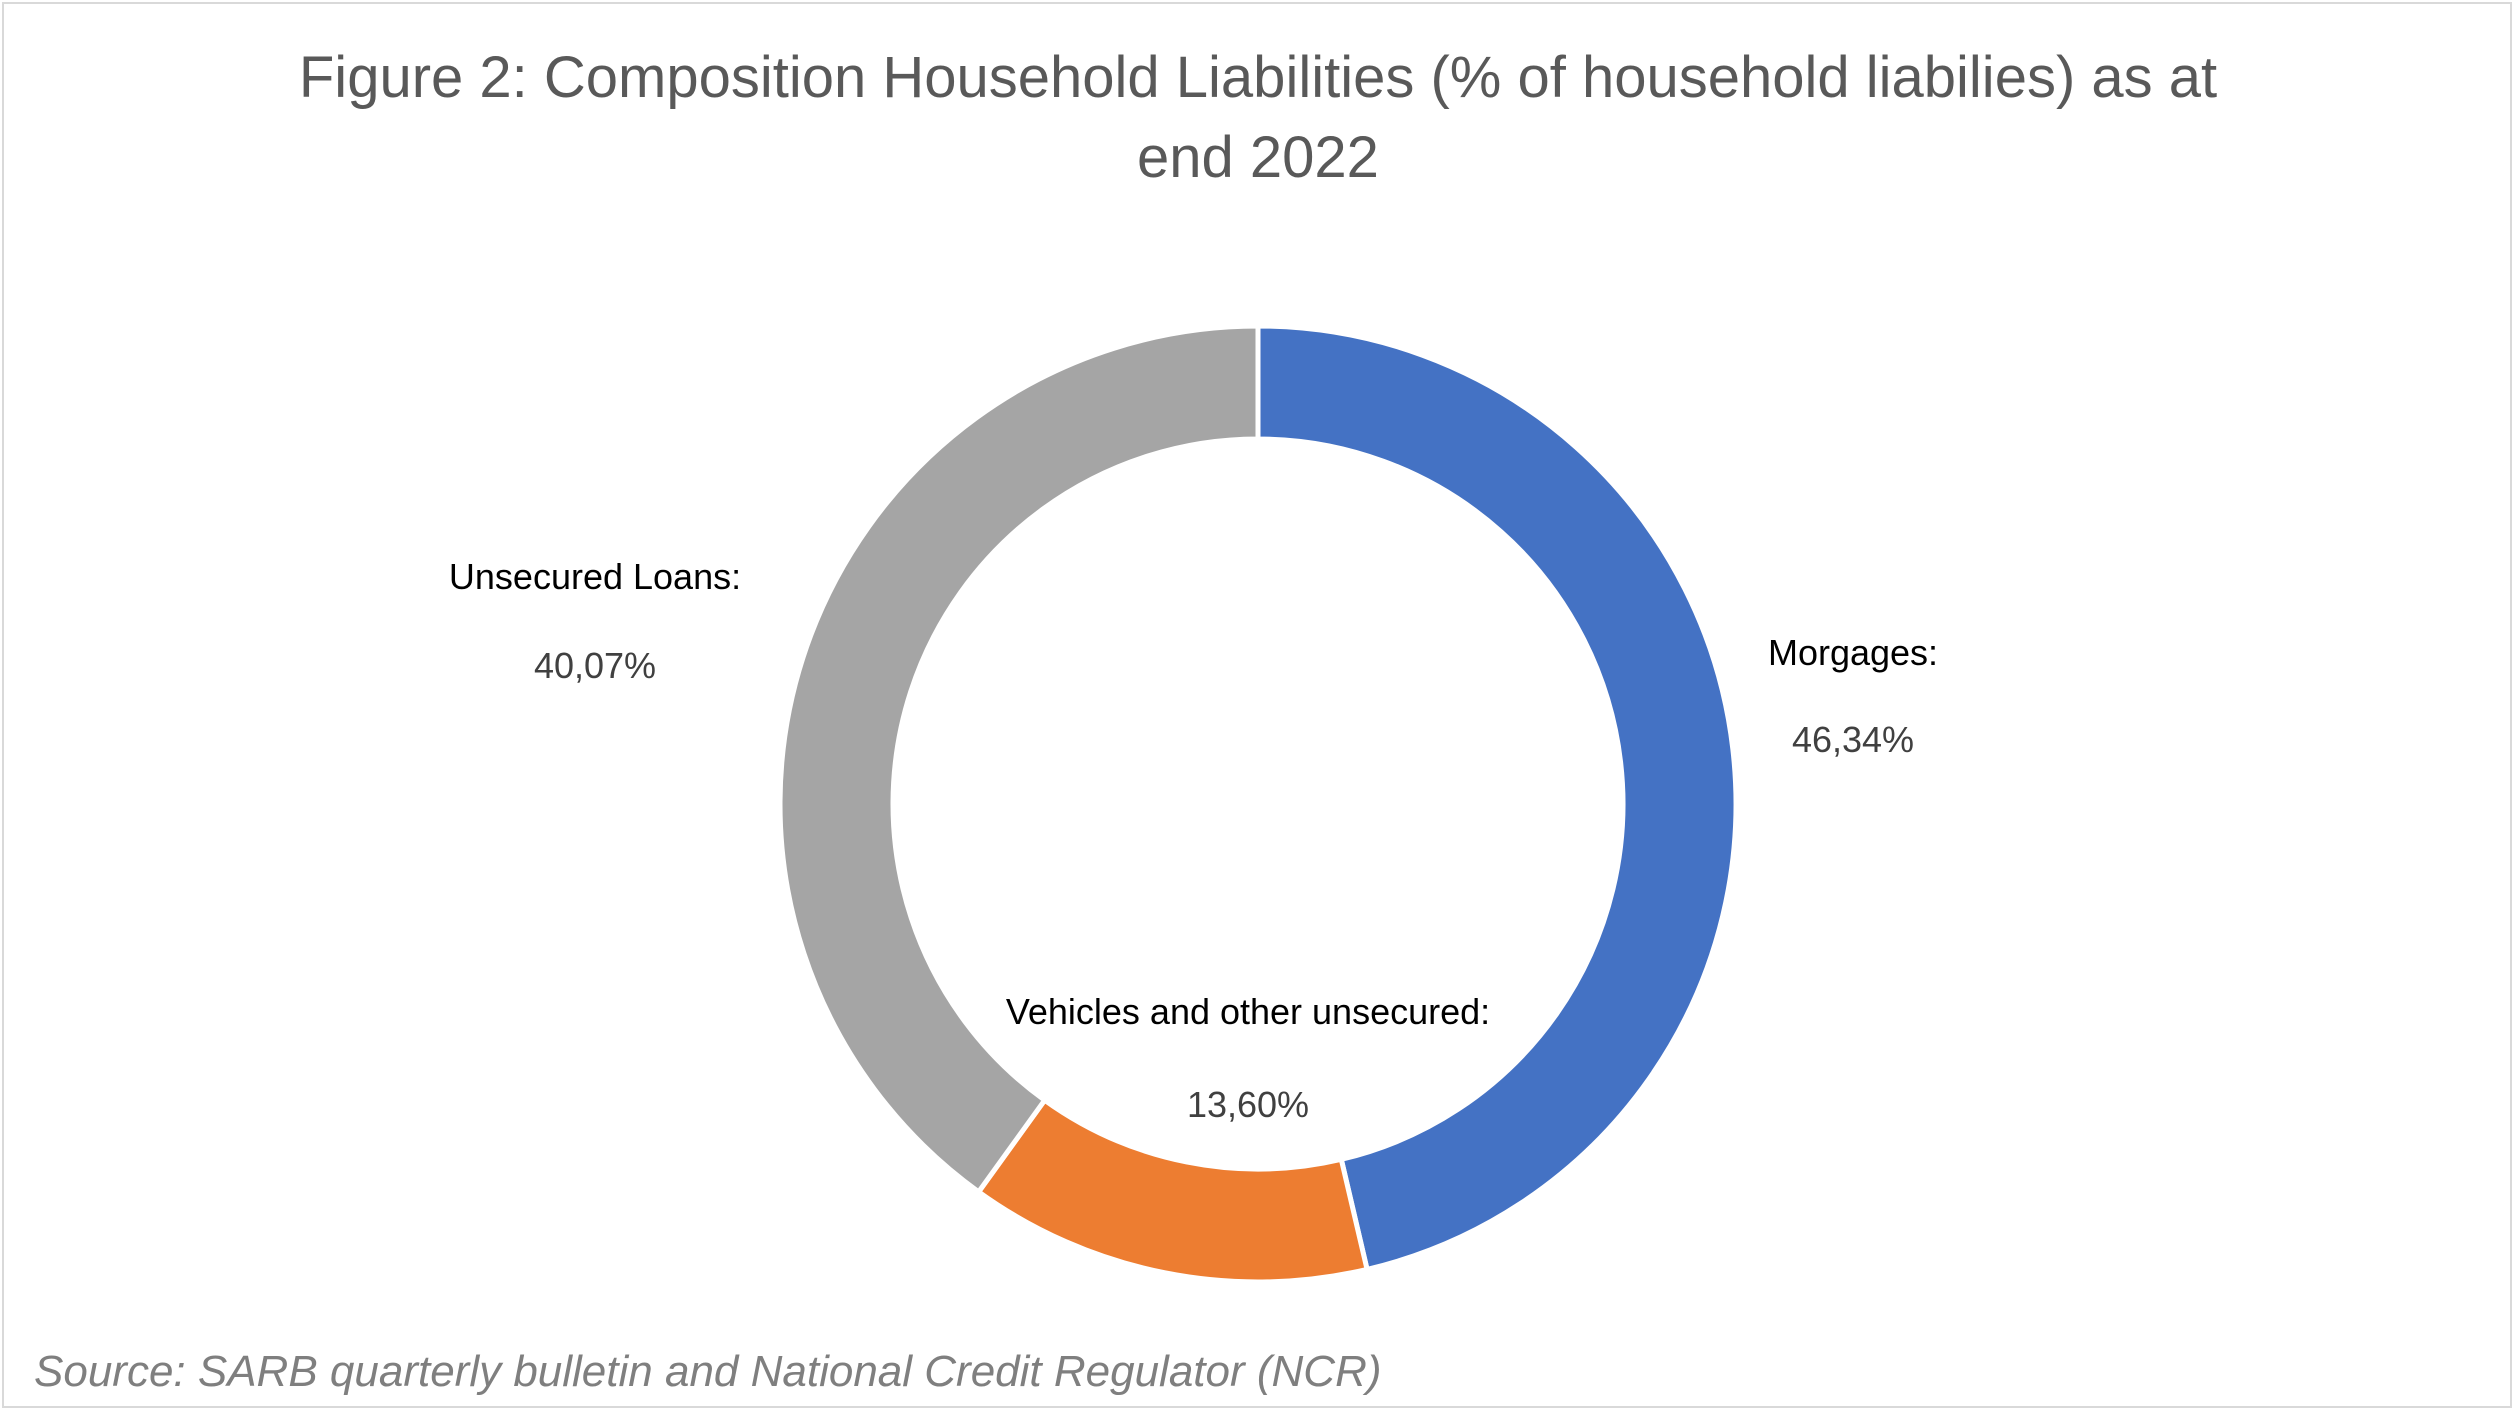  What do you see at coordinates (1497, 798) in the screenshot?
I see `slice-morgages` at bounding box center [1497, 798].